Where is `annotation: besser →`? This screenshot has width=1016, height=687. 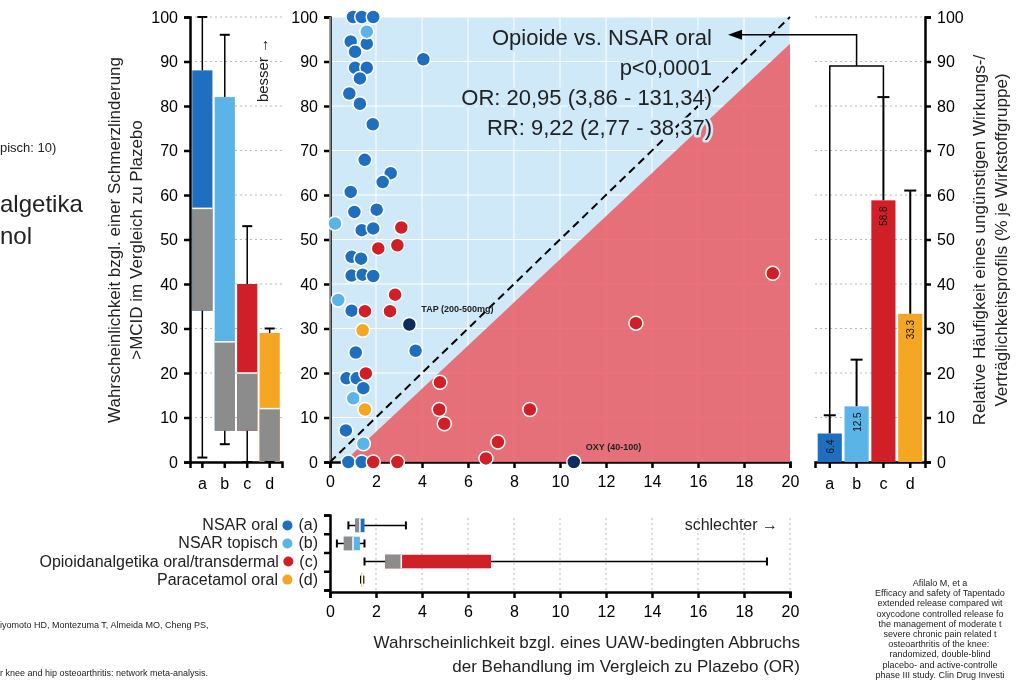 annotation: besser → is located at coordinates (262, 70).